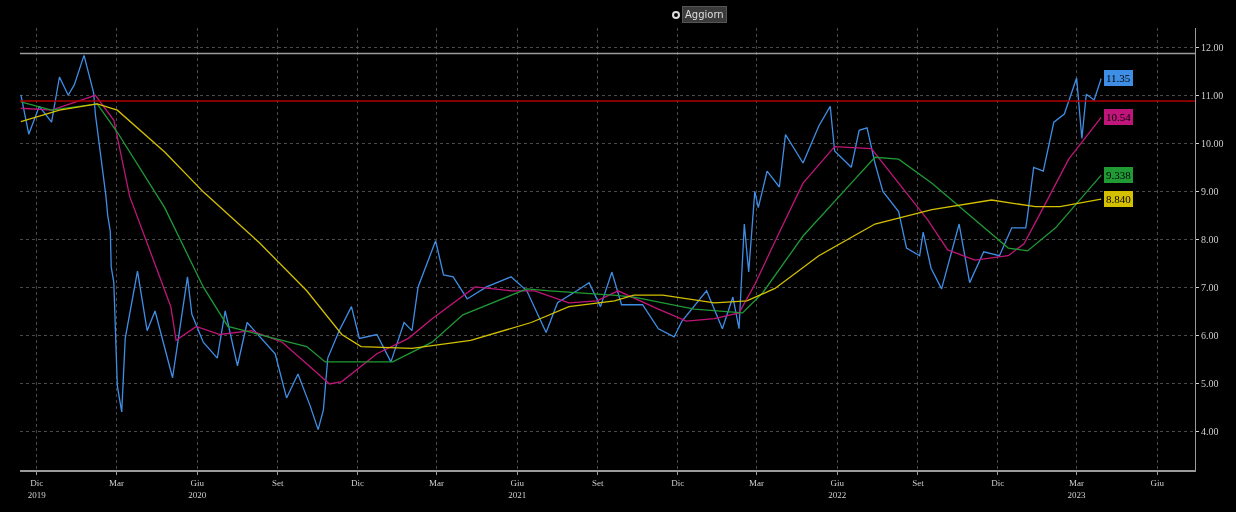 The image size is (1236, 512). Describe the element at coordinates (1212, 143) in the screenshot. I see `y-tick-label: 10.00` at that location.